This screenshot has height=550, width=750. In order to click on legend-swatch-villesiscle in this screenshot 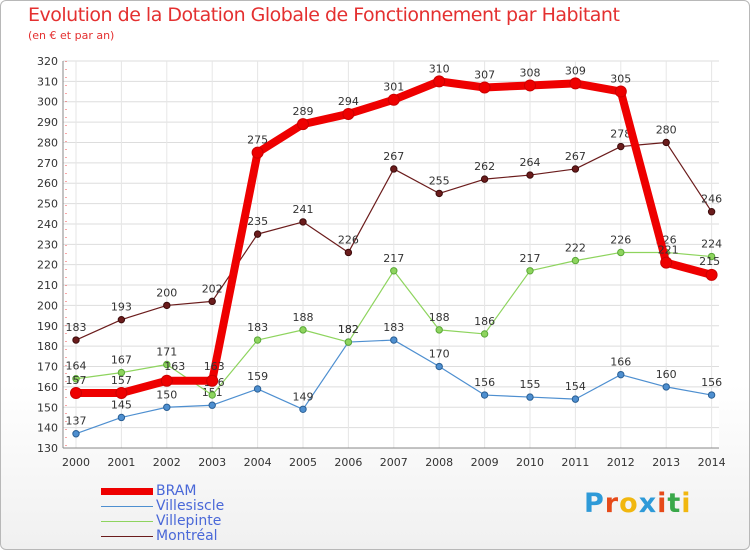, I will do `click(127, 506)`.